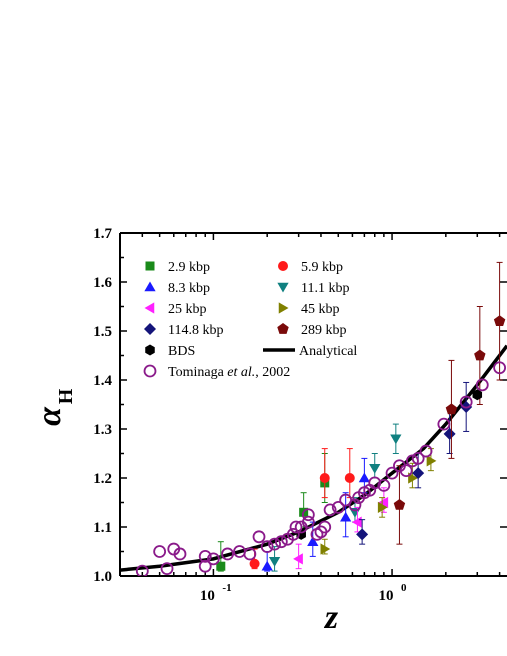  I want to click on legend-label: 289 kbp, so click(324, 330).